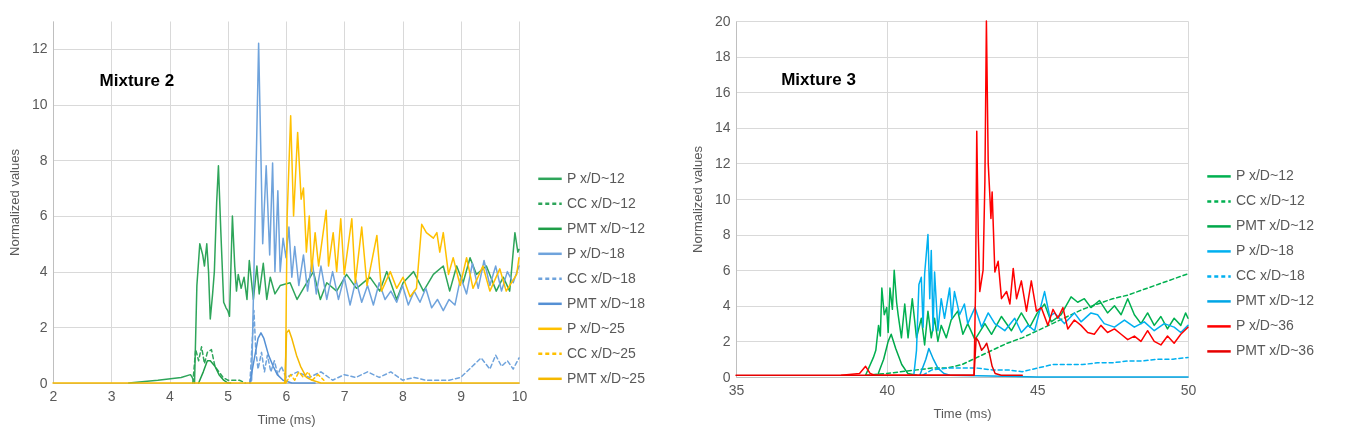  I want to click on x-tick-label: 6, so click(286, 395).